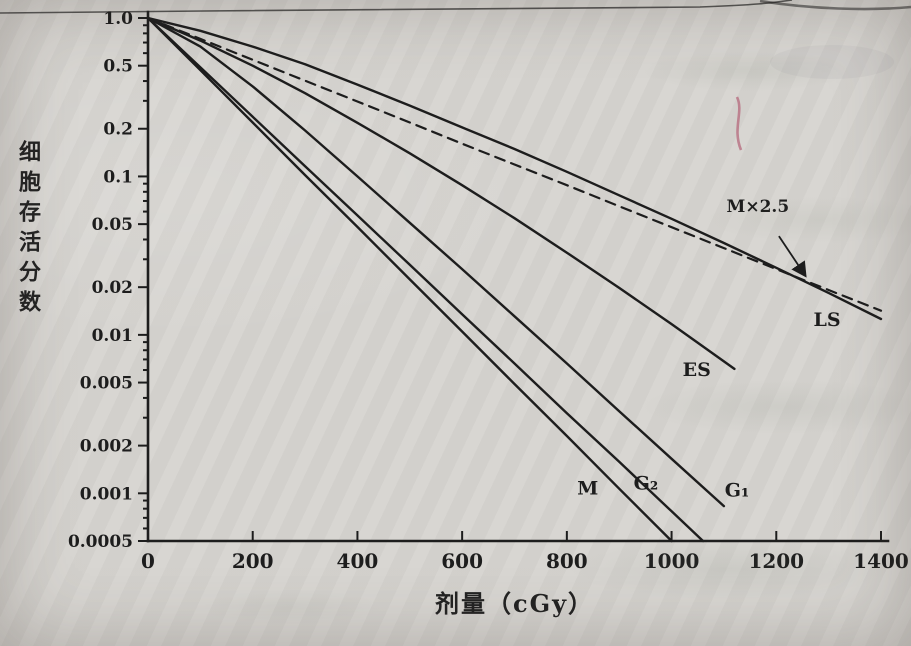  I want to click on curve-label-5: G₁, so click(737, 491).